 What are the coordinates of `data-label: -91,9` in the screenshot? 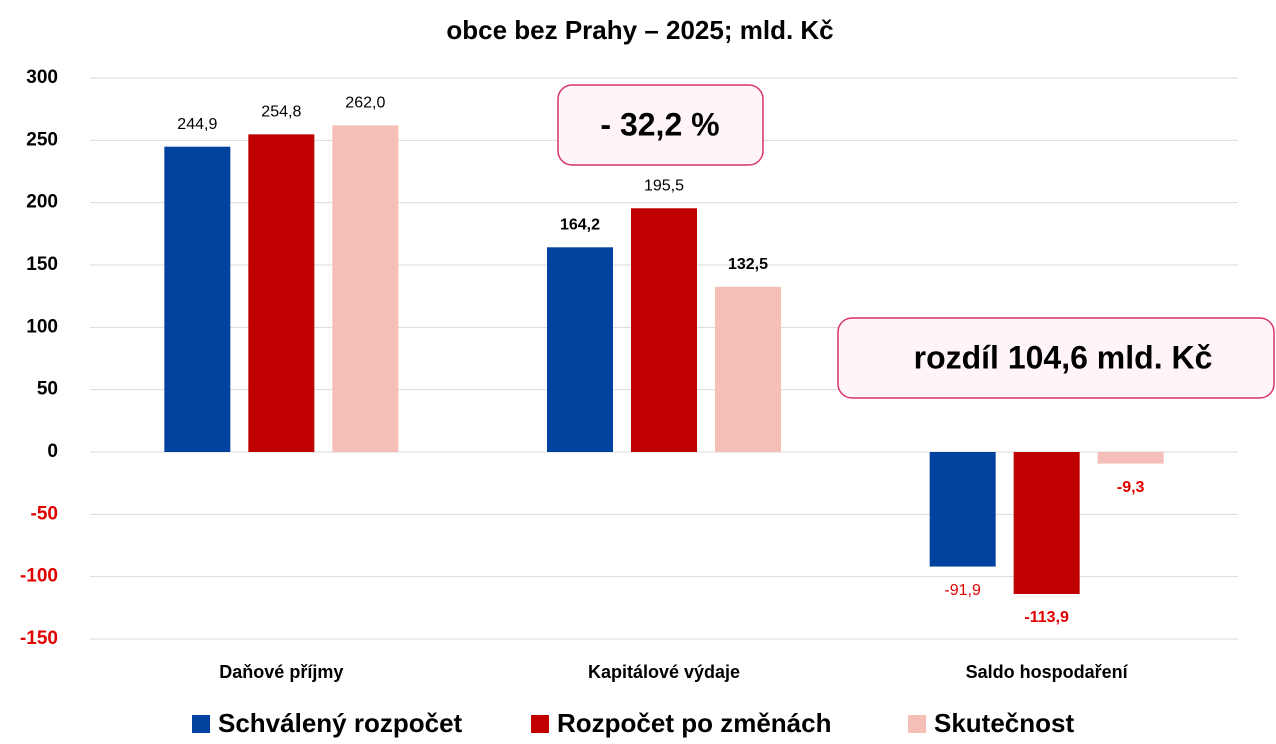 It's located at (962, 590).